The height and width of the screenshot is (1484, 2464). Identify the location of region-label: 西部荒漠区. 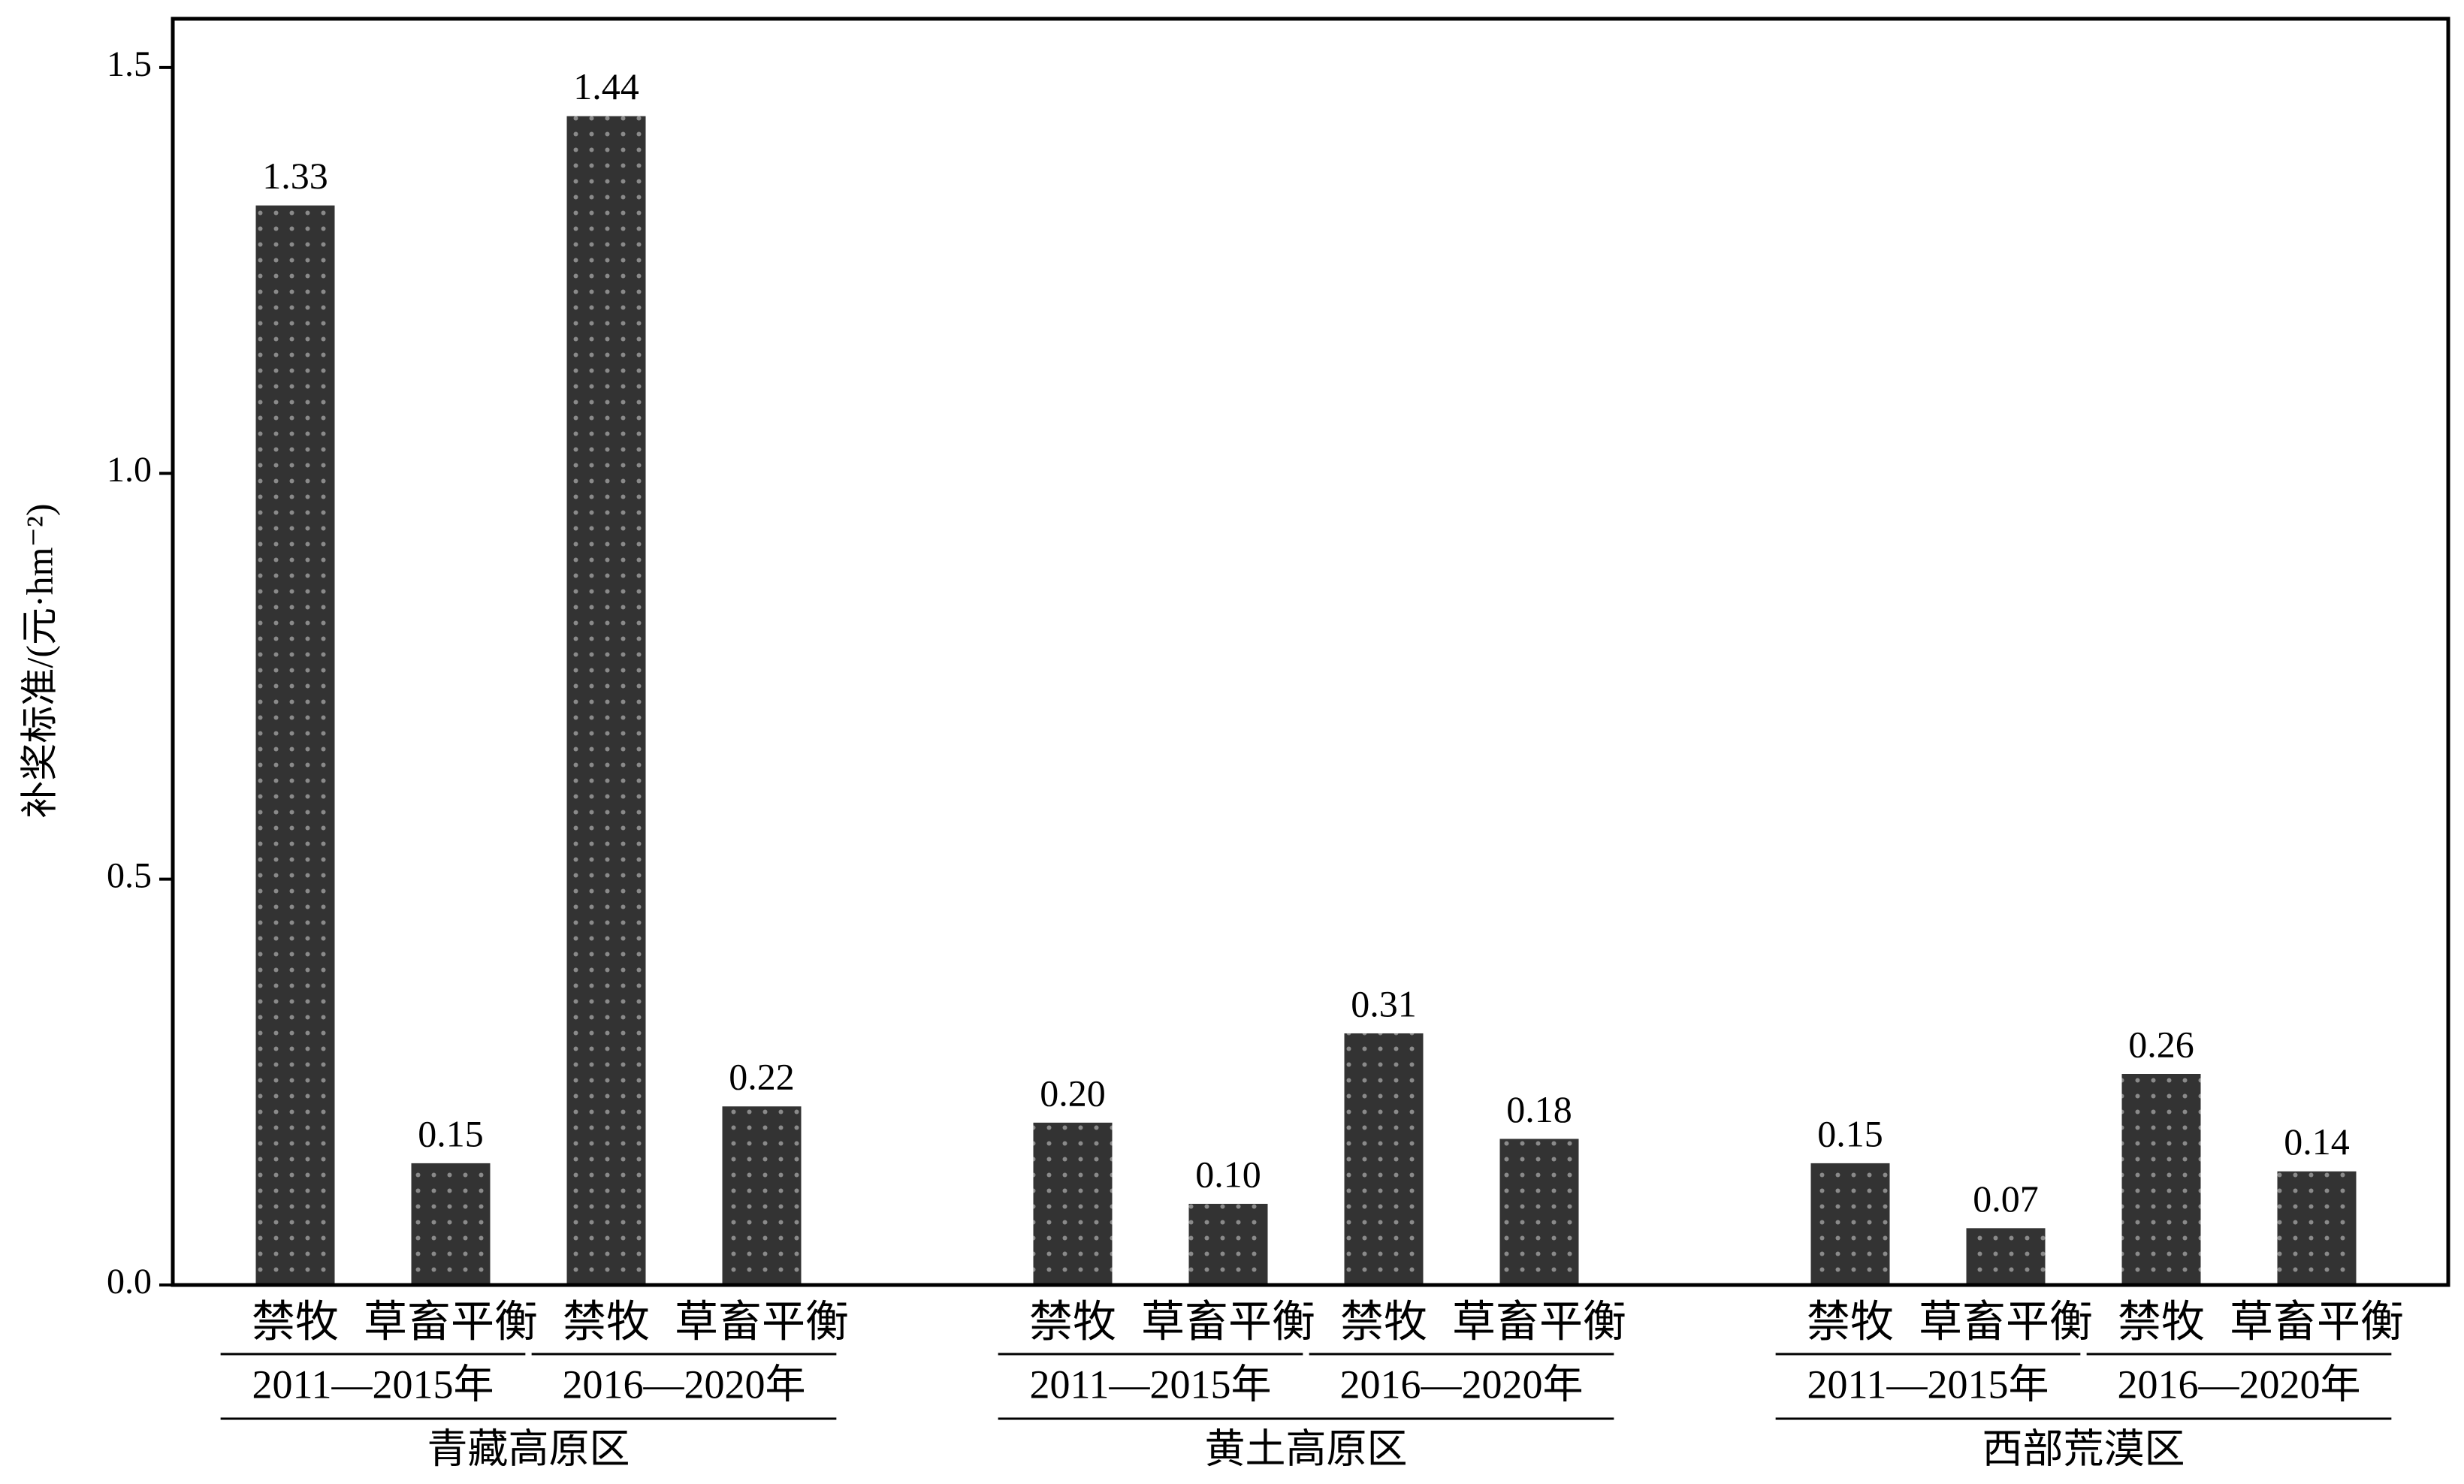
(2083, 1448).